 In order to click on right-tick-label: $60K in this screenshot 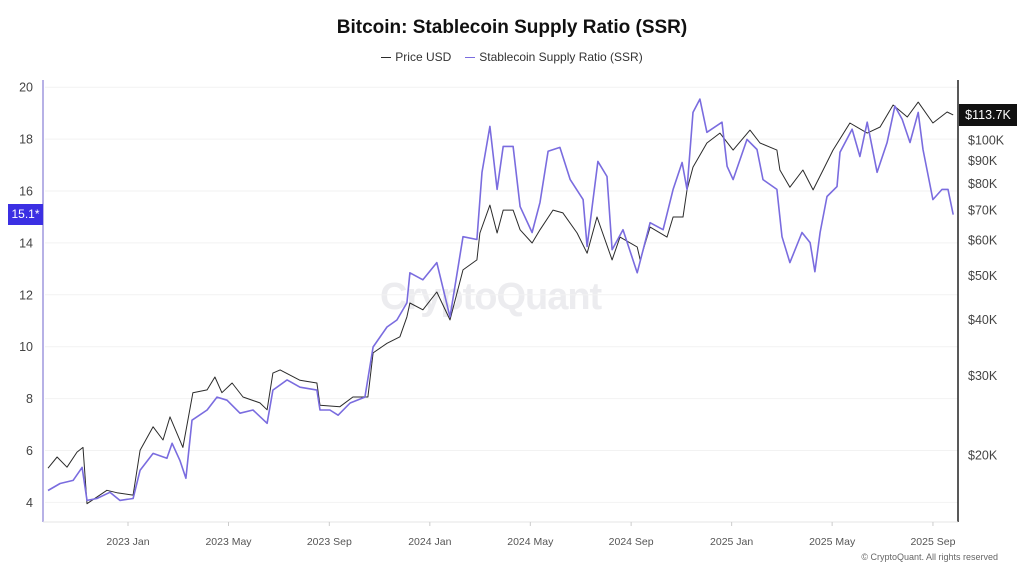, I will do `click(983, 241)`.